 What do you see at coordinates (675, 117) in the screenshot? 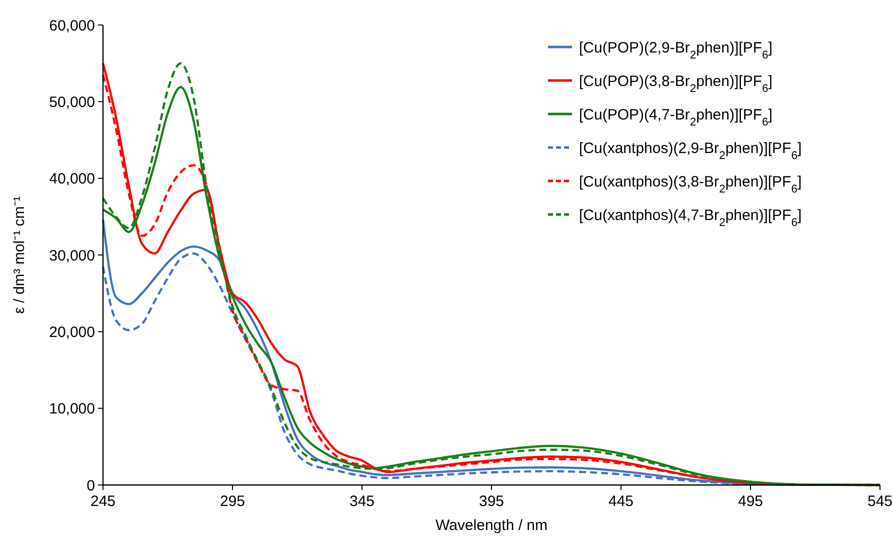
I see `legend-label: [Cu(POP)(4,7-Br$_{2}$phen)][PF$_{6}$]` at bounding box center [675, 117].